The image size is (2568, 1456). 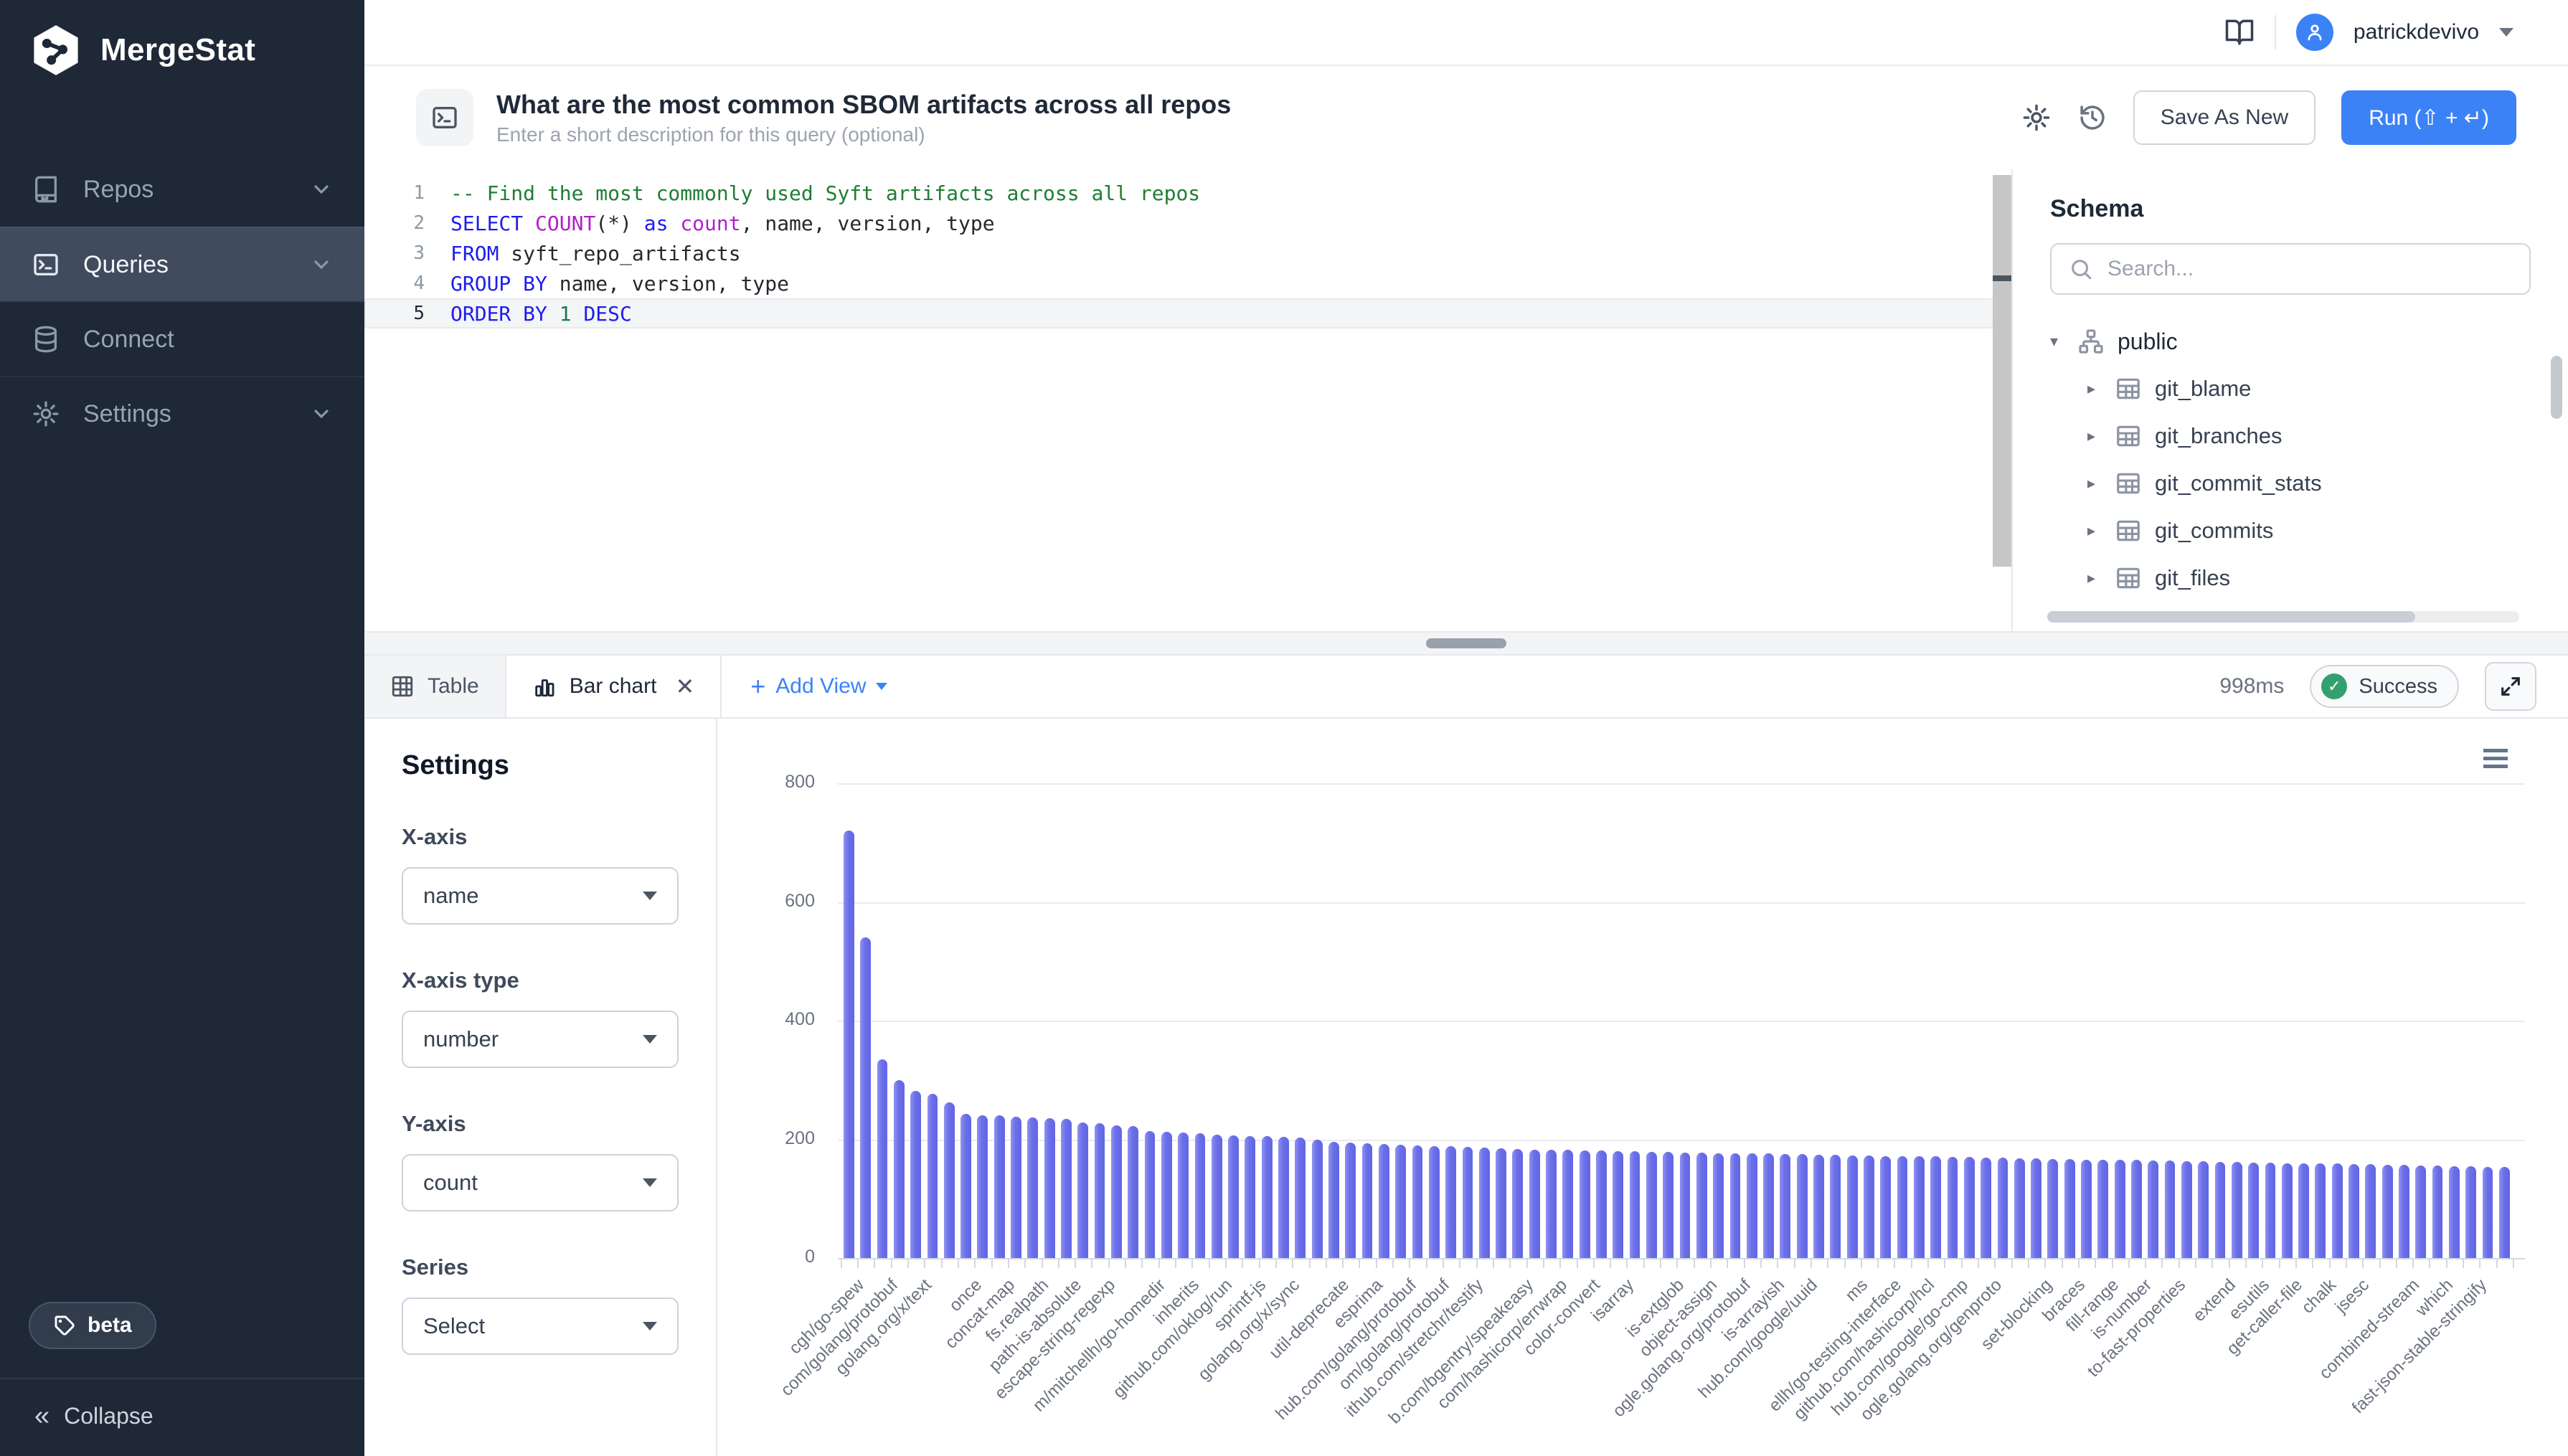 I want to click on series-select: Select, so click(x=540, y=1326).